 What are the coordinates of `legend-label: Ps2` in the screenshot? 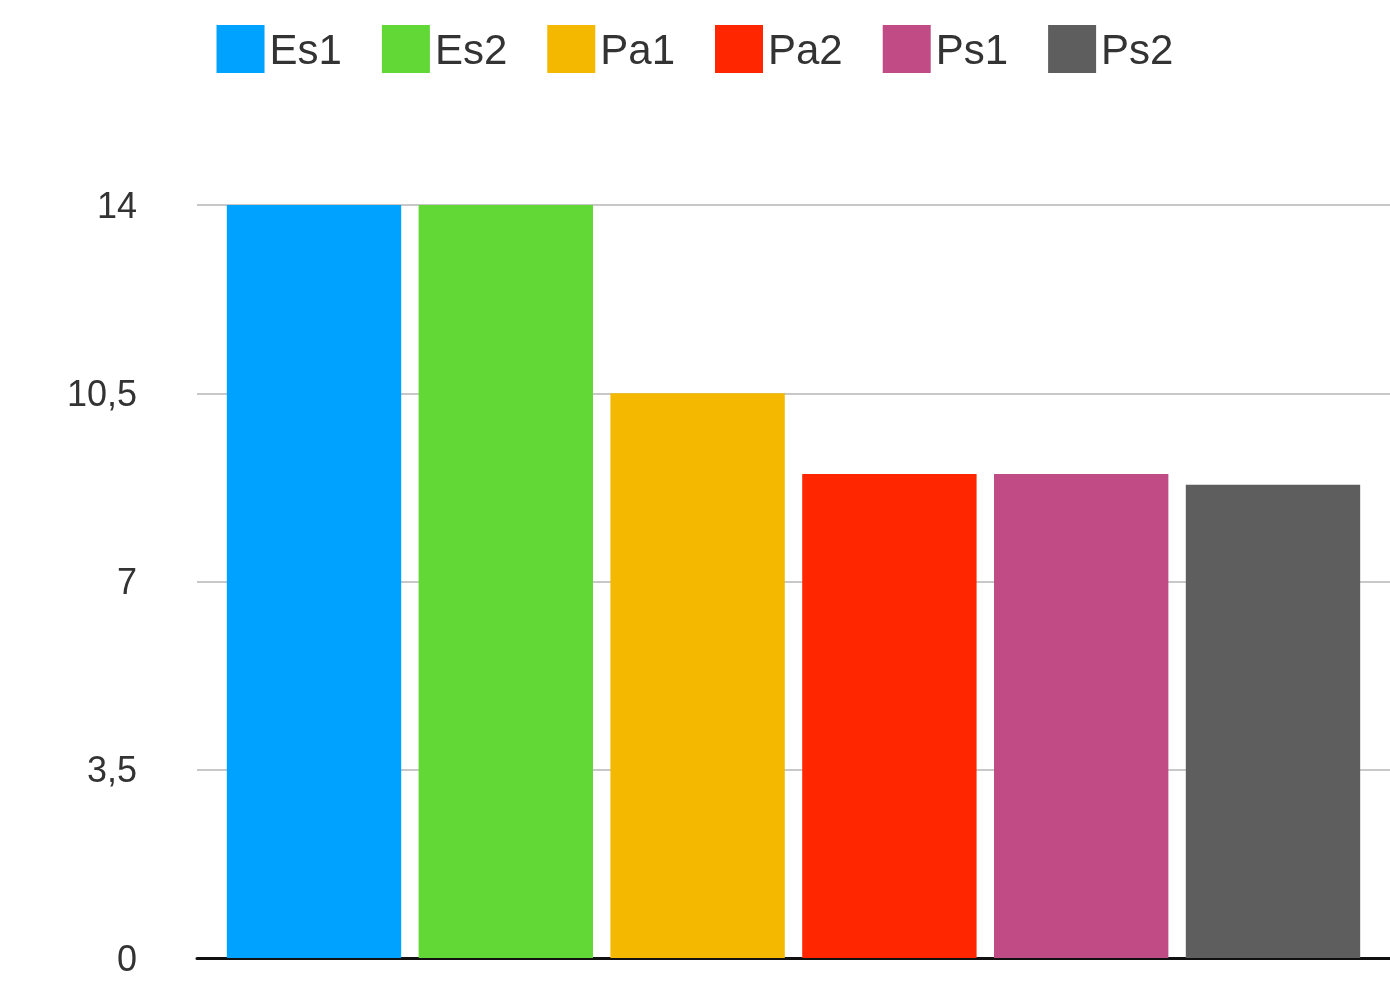 It's located at (1137, 49).